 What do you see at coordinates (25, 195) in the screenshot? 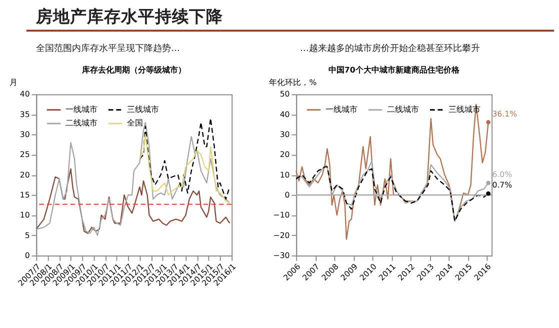
I see `y-tick-label: 15` at bounding box center [25, 195].